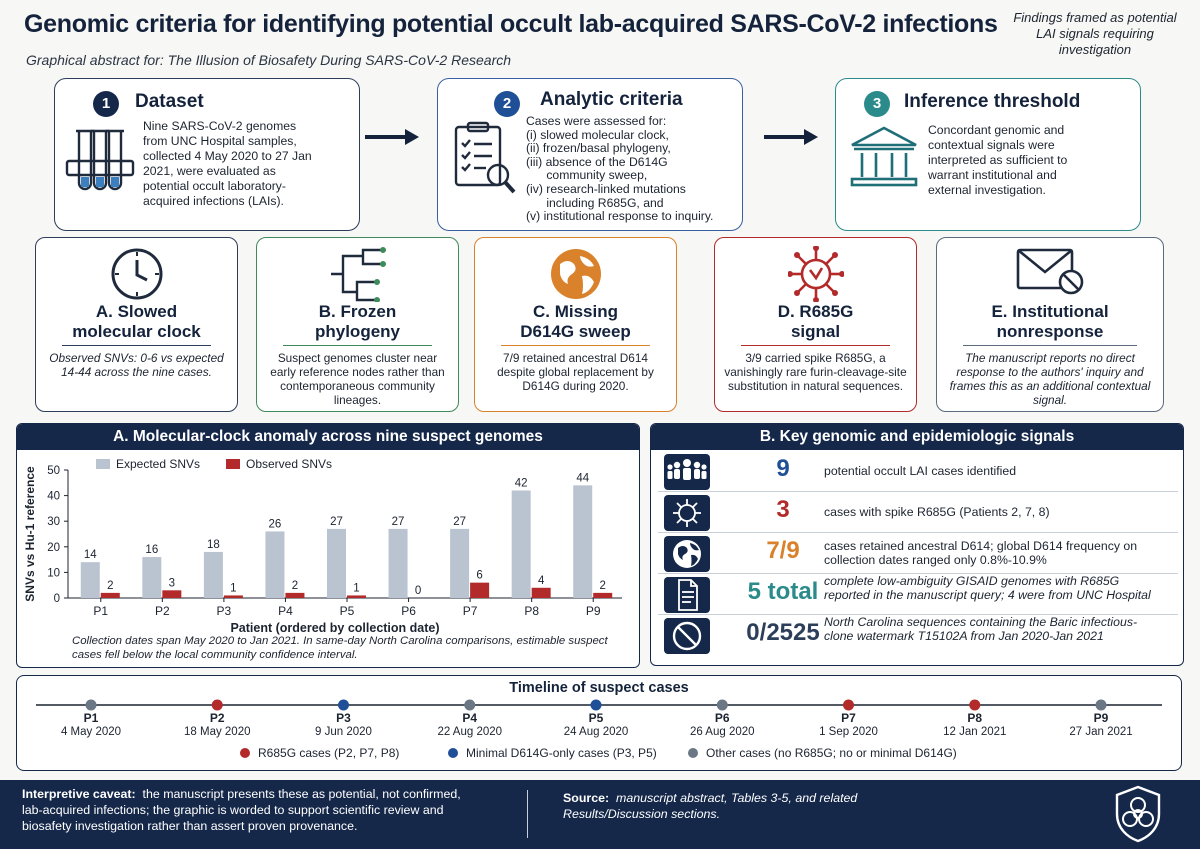 Image resolution: width=1200 pixels, height=849 pixels. What do you see at coordinates (347, 611) in the screenshot?
I see `x-tick-label: P5` at bounding box center [347, 611].